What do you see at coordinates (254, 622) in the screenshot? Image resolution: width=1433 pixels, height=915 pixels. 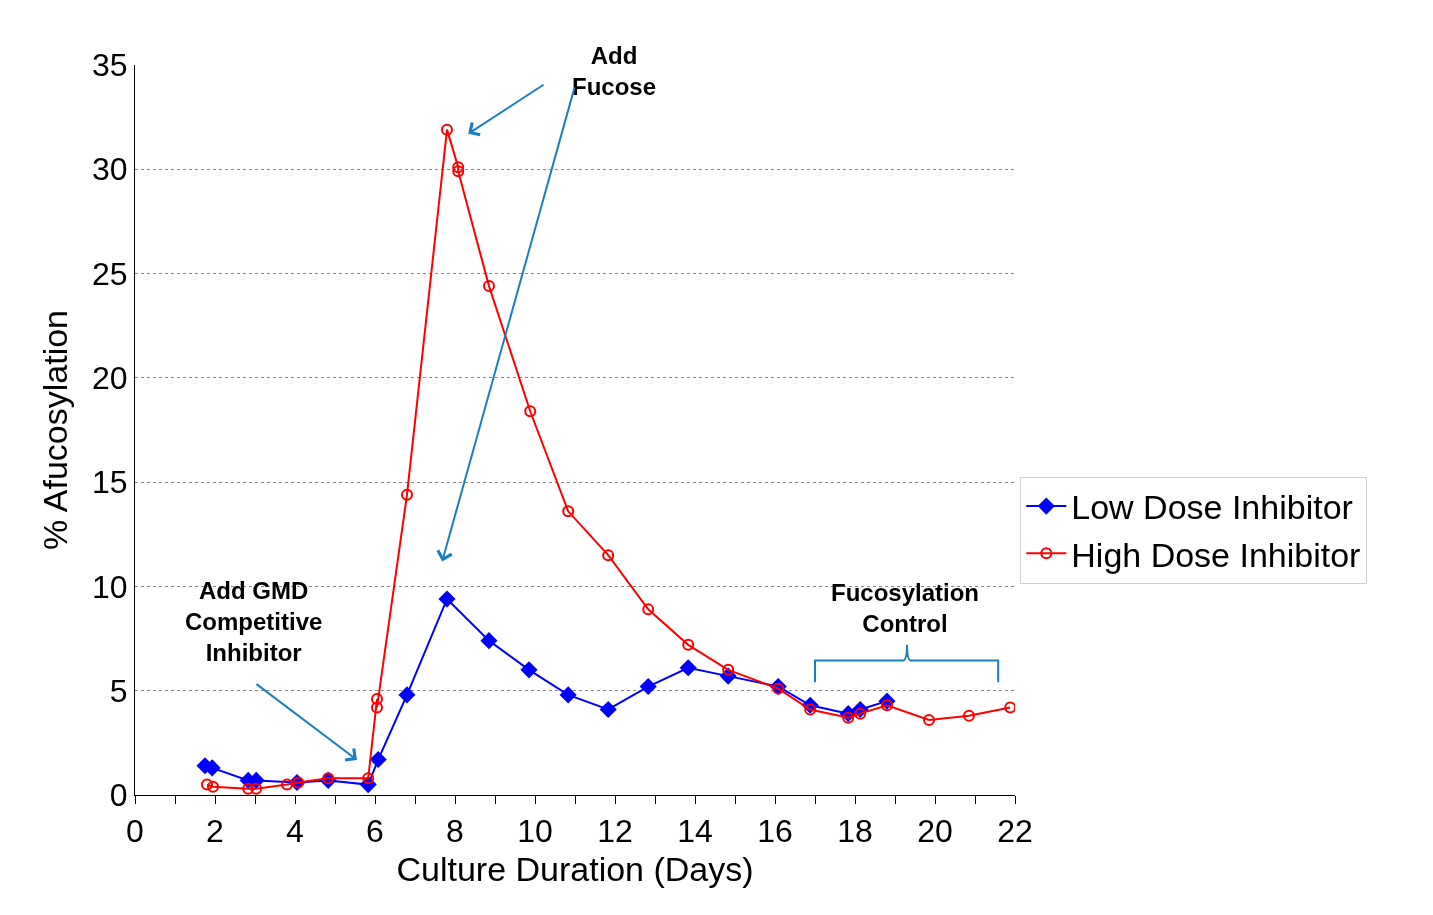 I see `annotation: Add GMD Competitive Inhibitor` at bounding box center [254, 622].